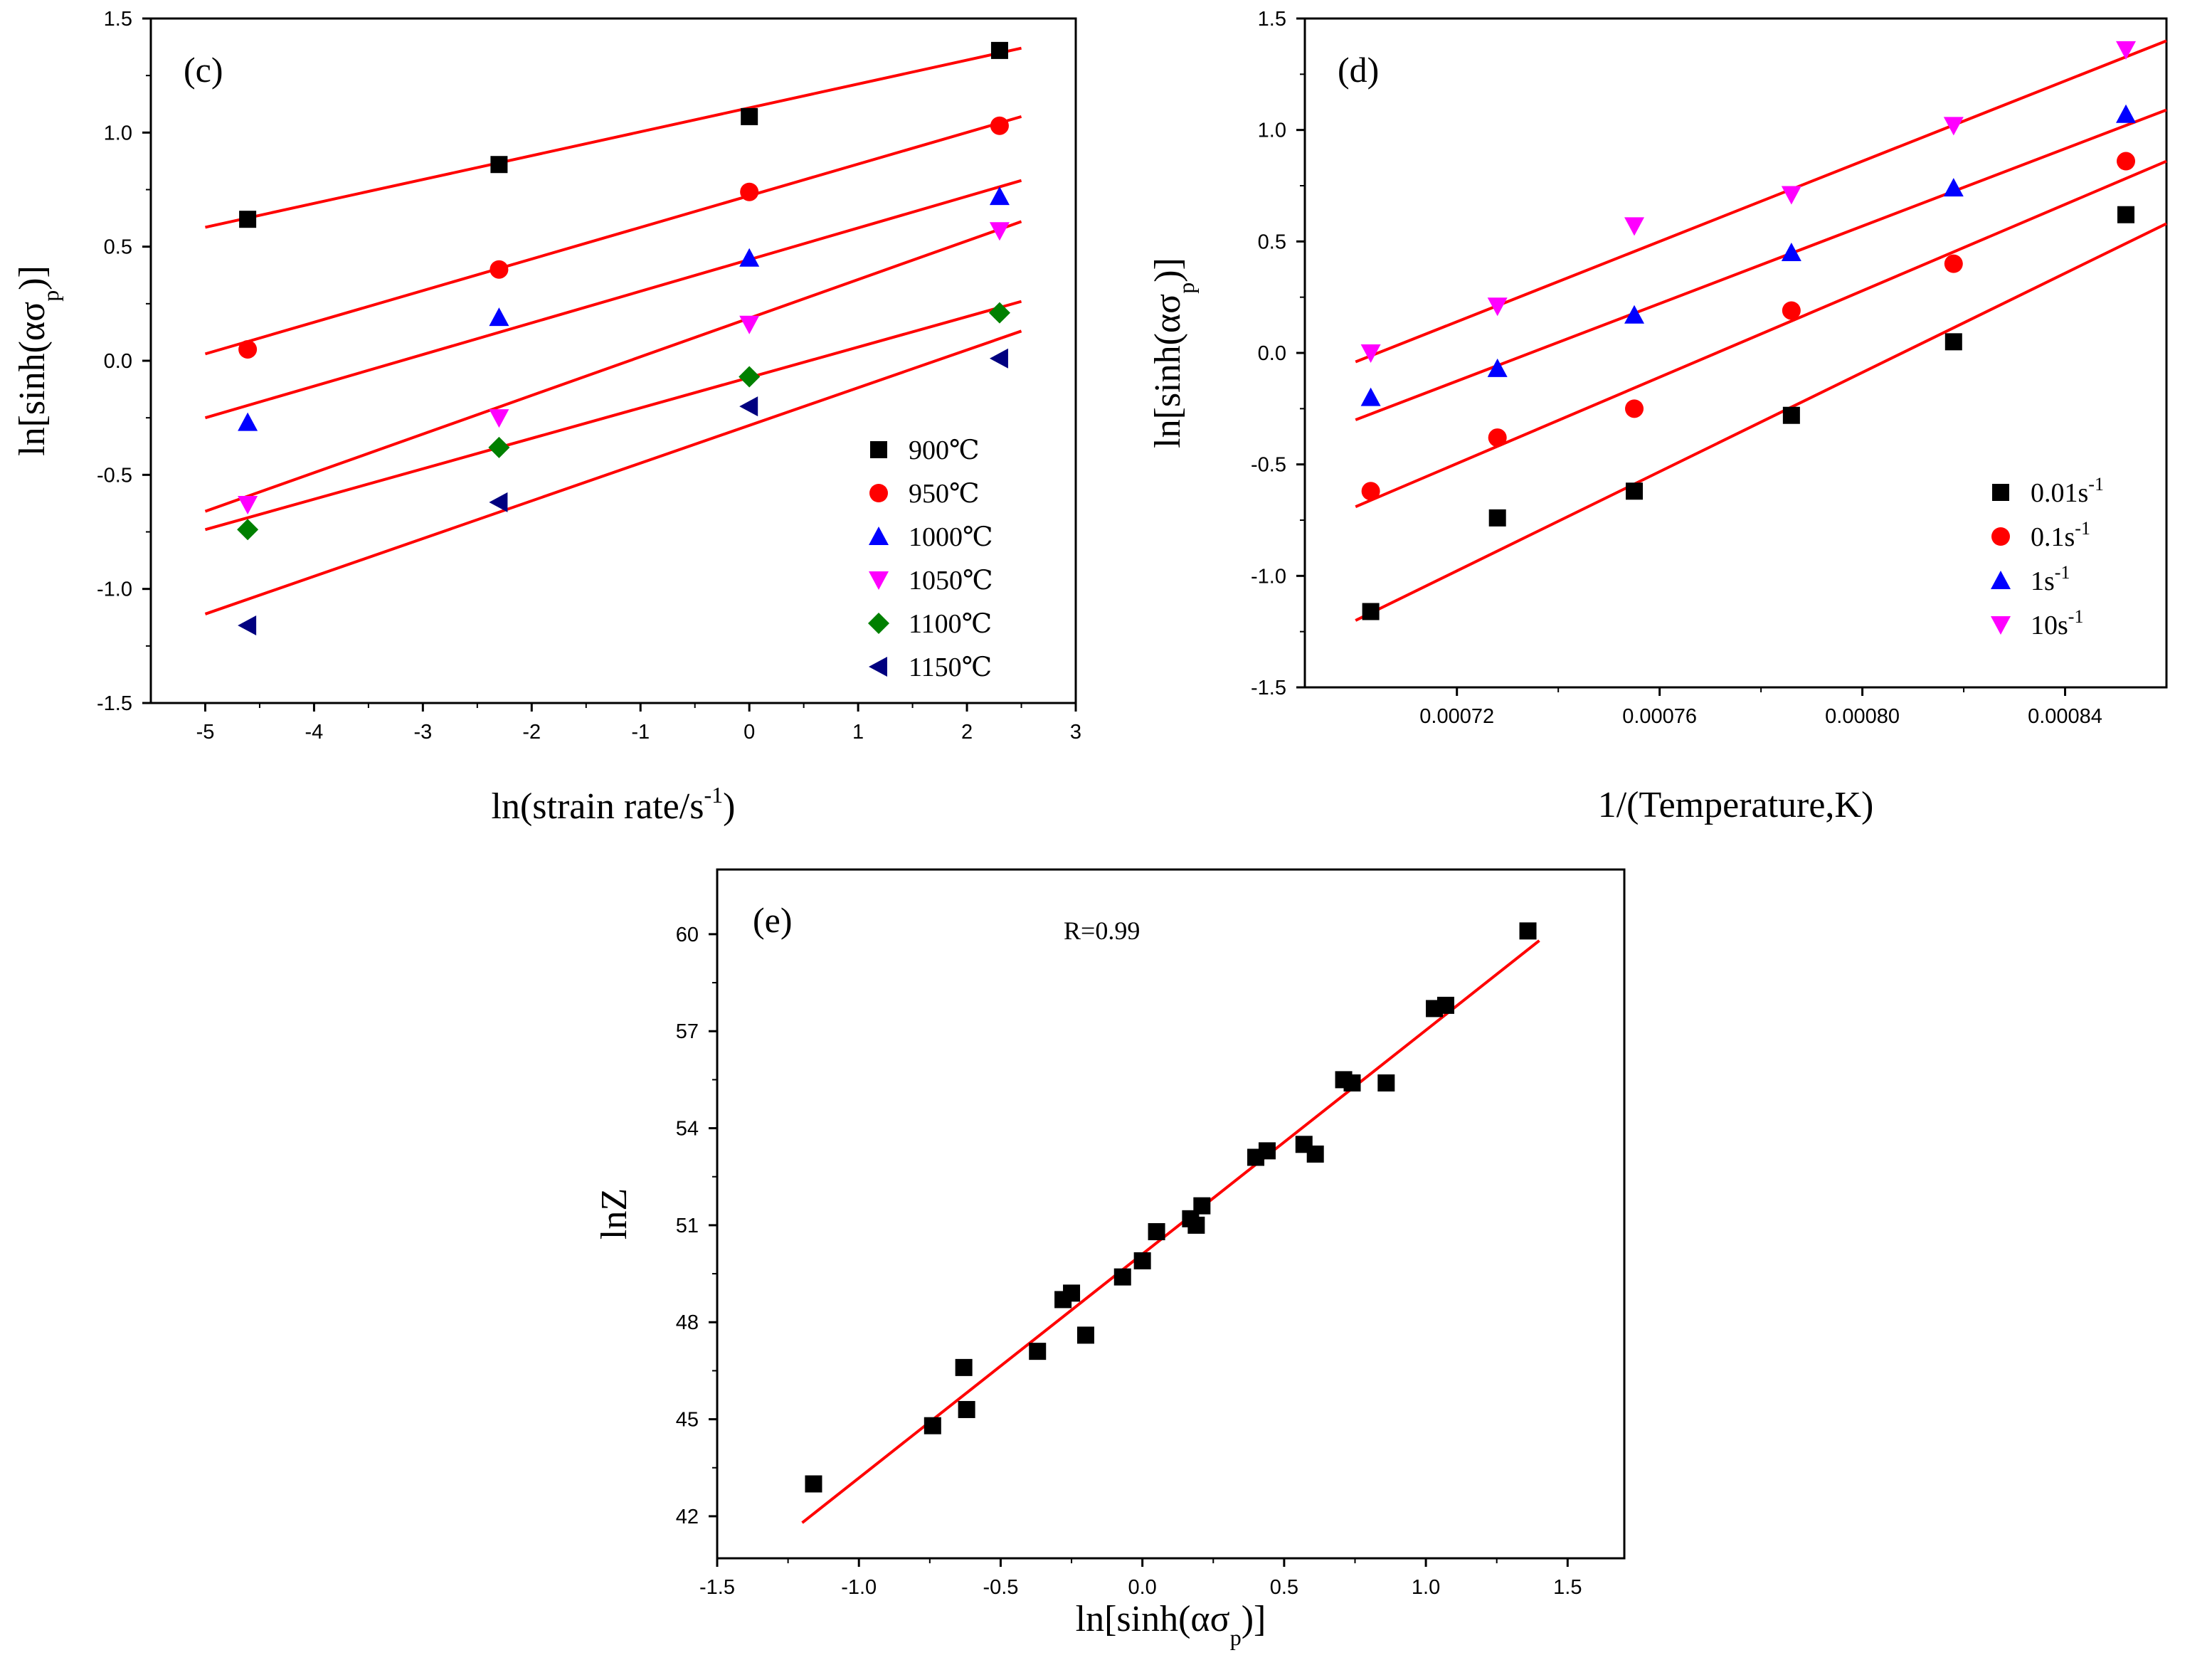  I want to click on correlation-annotation: R=0.99, so click(1102, 930).